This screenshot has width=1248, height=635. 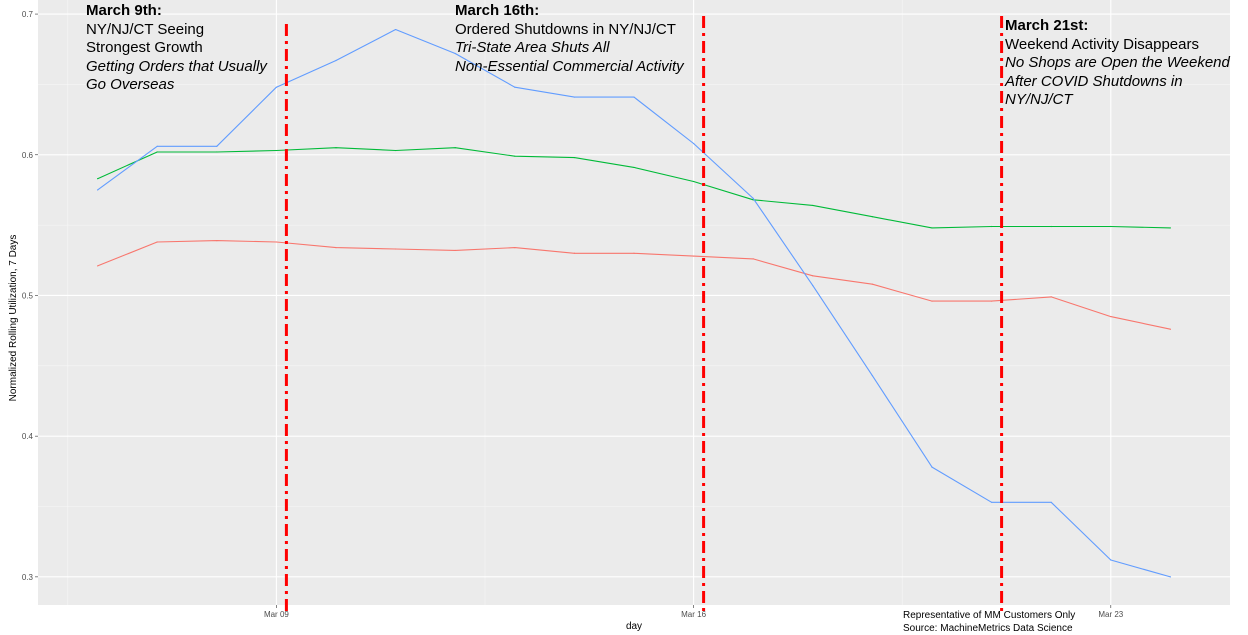 What do you see at coordinates (28, 14) in the screenshot?
I see `y-tick-label: 0.7` at bounding box center [28, 14].